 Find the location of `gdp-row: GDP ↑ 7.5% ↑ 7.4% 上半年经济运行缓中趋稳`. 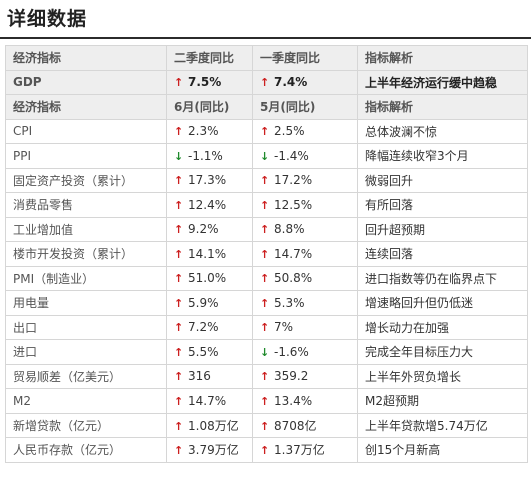

gdp-row: GDP ↑ 7.5% ↑ 7.4% 上半年经济运行缓中趋稳 is located at coordinates (266, 82).